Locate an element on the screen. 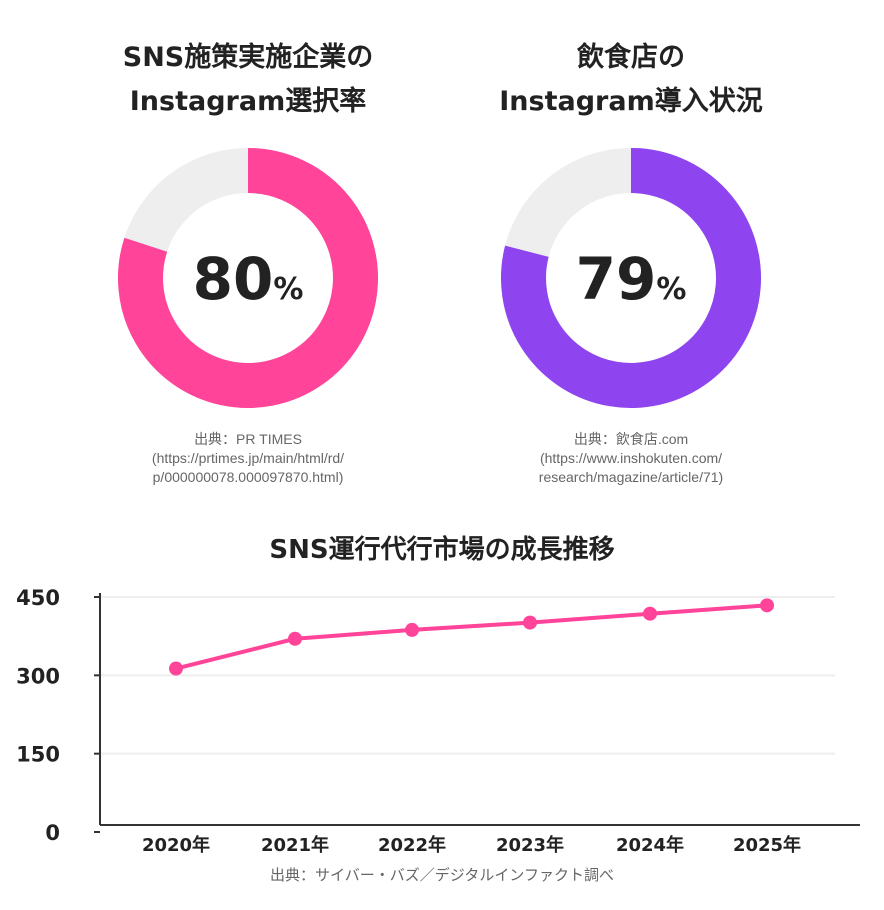  x-tick-label: 2021年 is located at coordinates (295, 845).